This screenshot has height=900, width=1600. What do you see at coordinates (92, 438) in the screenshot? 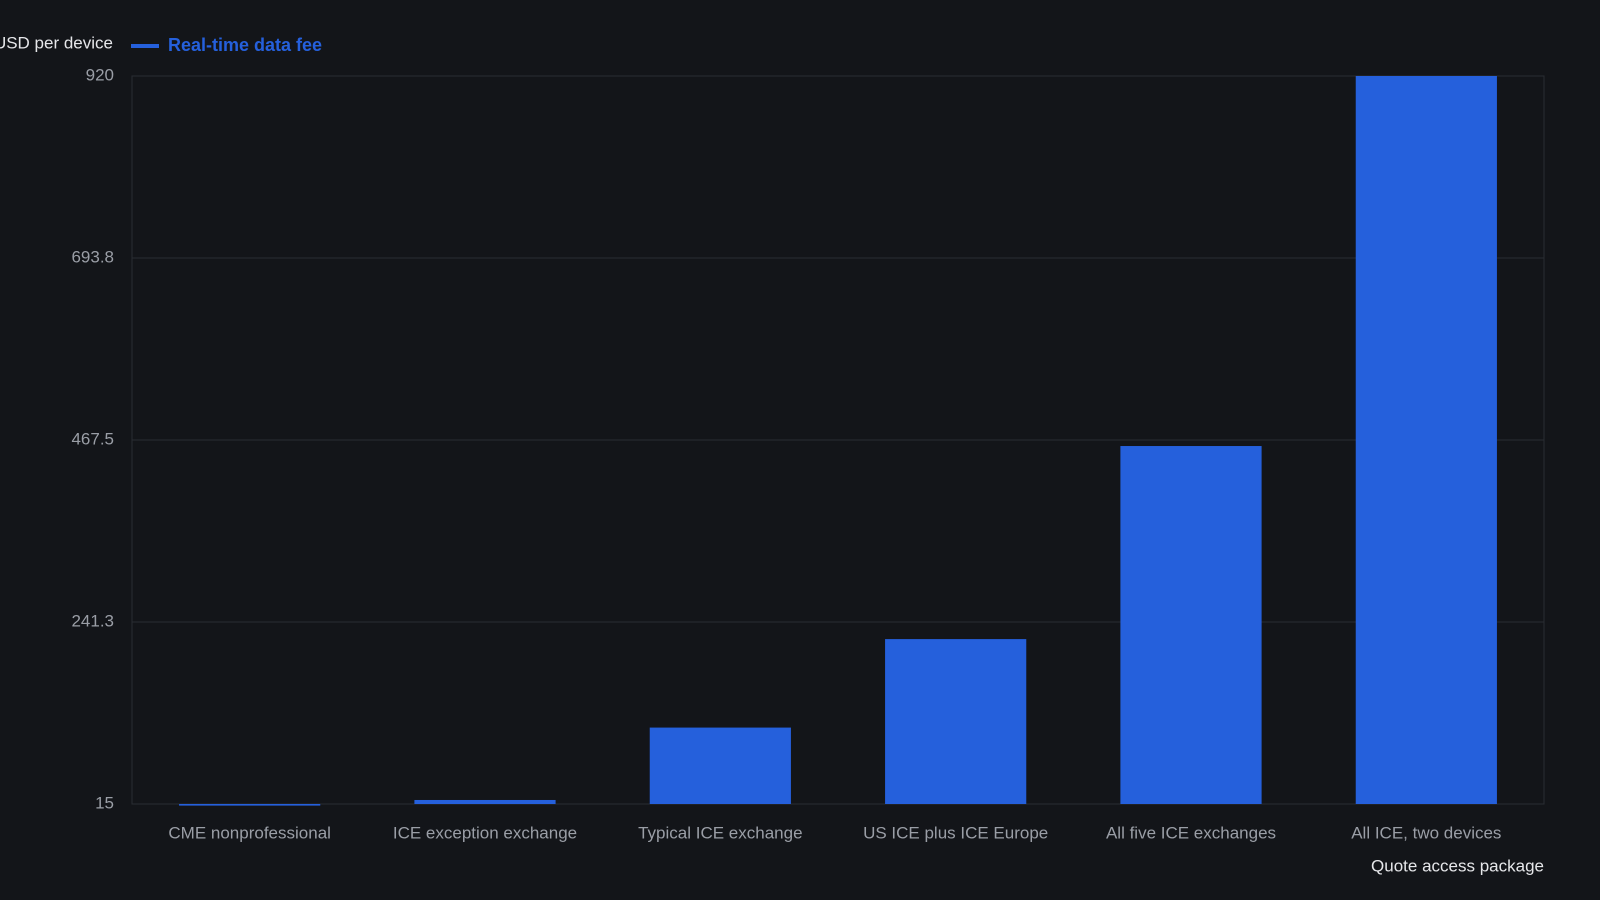
I see `y-tick-label: 467.5` at bounding box center [92, 438].